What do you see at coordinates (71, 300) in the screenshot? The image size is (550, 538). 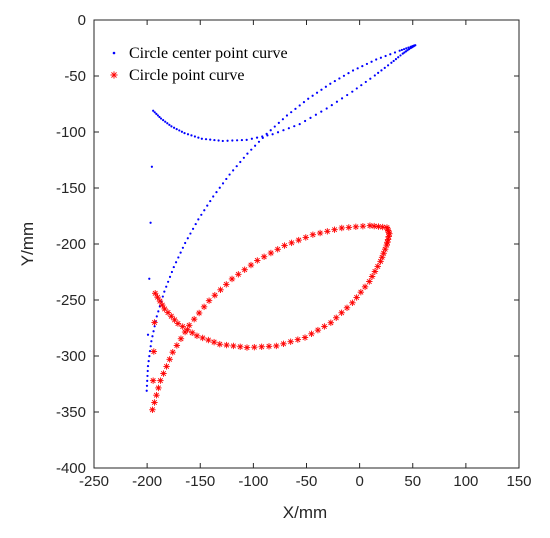 I see `y-tick-label: -250` at bounding box center [71, 300].